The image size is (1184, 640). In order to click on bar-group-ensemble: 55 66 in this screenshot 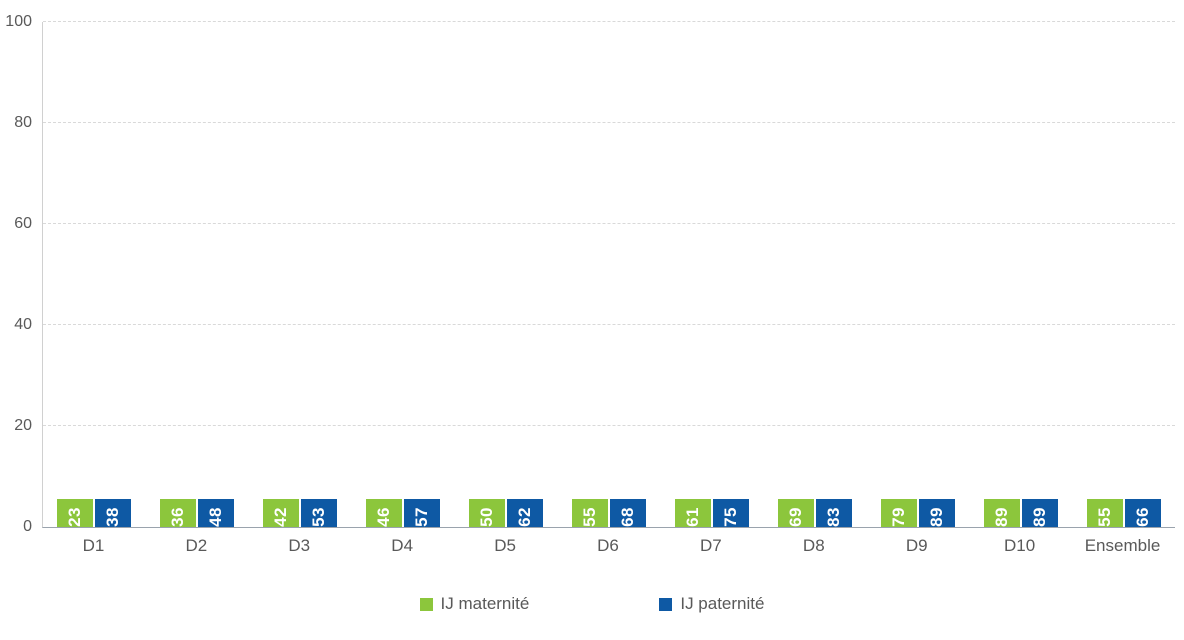, I will do `click(1123, 513)`.